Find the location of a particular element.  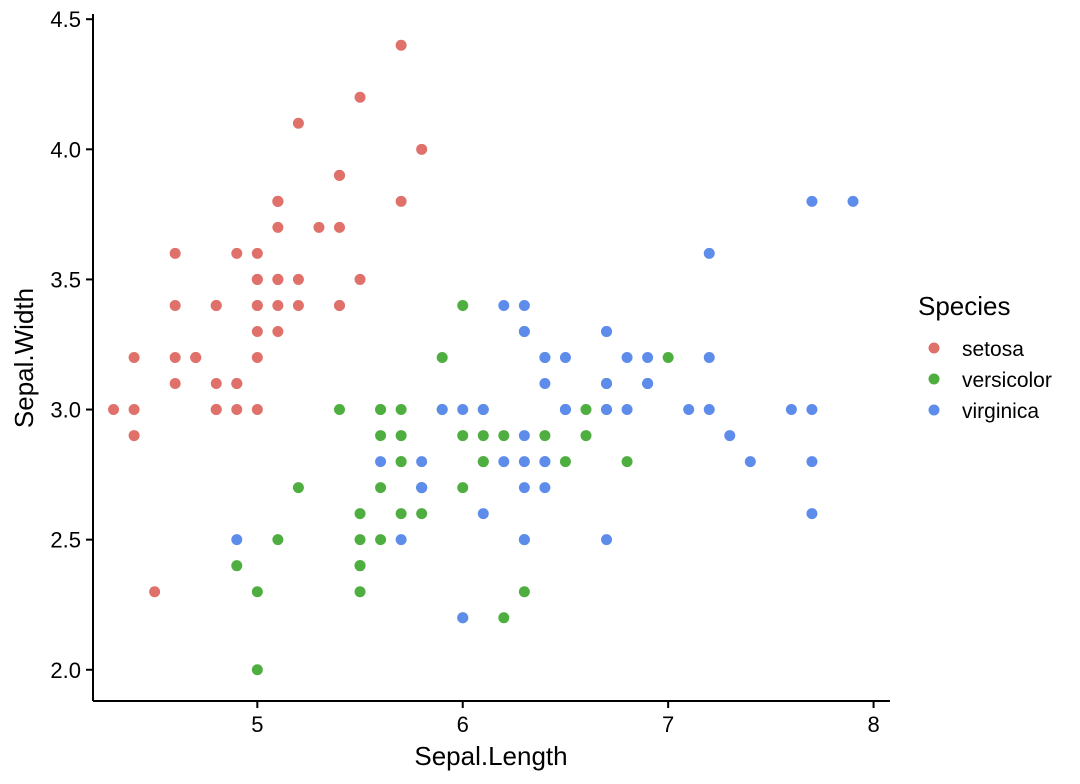

legend-key-setosa is located at coordinates (934, 348).